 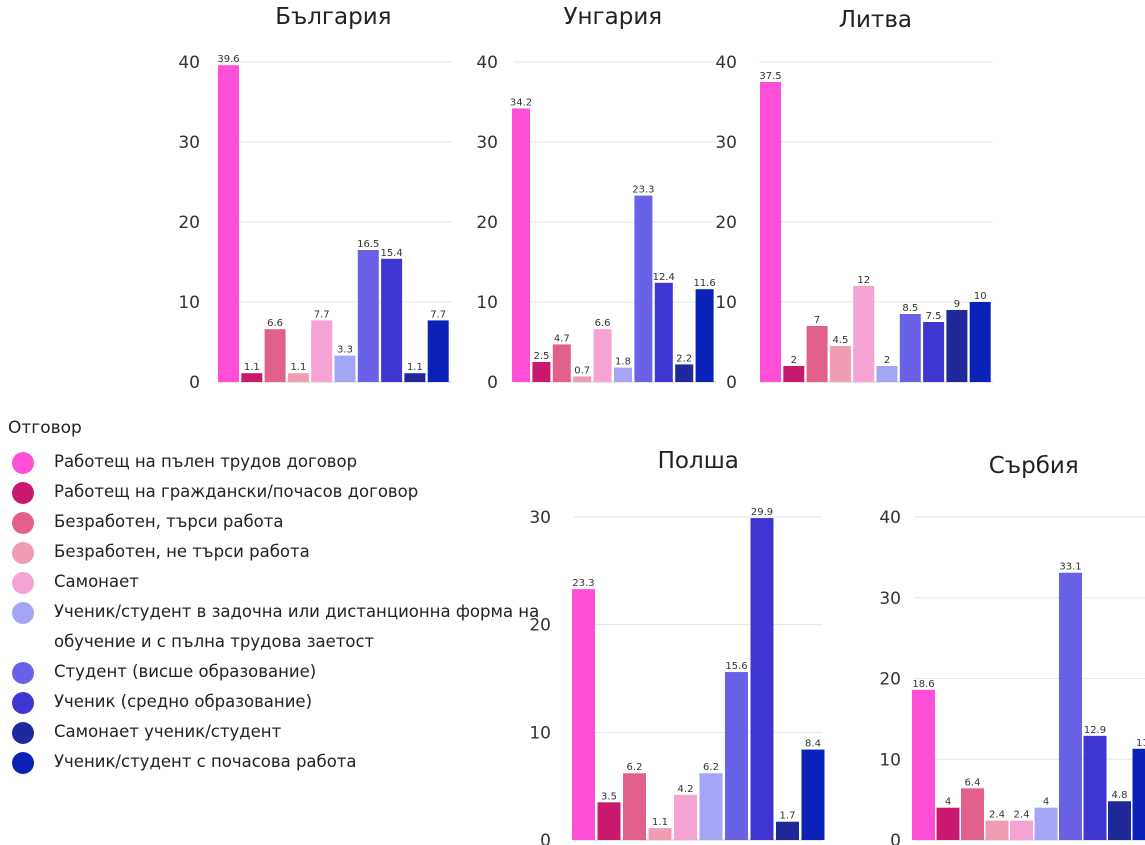 I want to click on data-label: 15.6, so click(x=736, y=666).